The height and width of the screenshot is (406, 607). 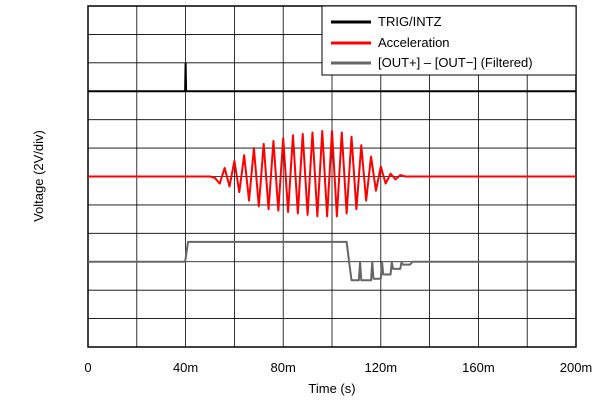 I want to click on x-tick-label: 120m, so click(x=381, y=367).